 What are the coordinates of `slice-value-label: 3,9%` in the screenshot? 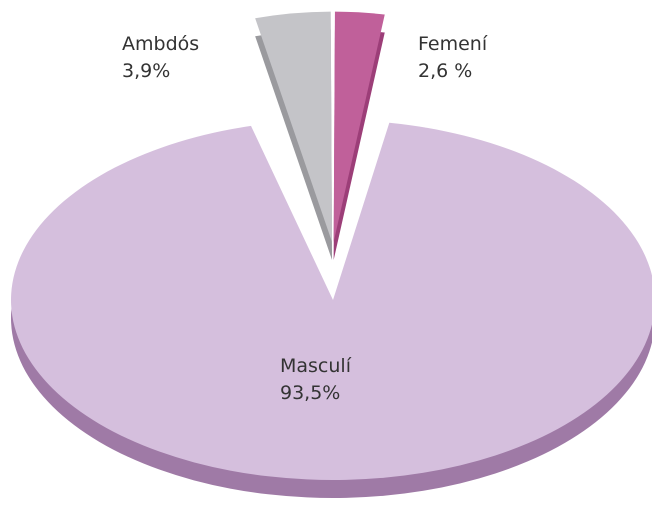 It's located at (146, 71).